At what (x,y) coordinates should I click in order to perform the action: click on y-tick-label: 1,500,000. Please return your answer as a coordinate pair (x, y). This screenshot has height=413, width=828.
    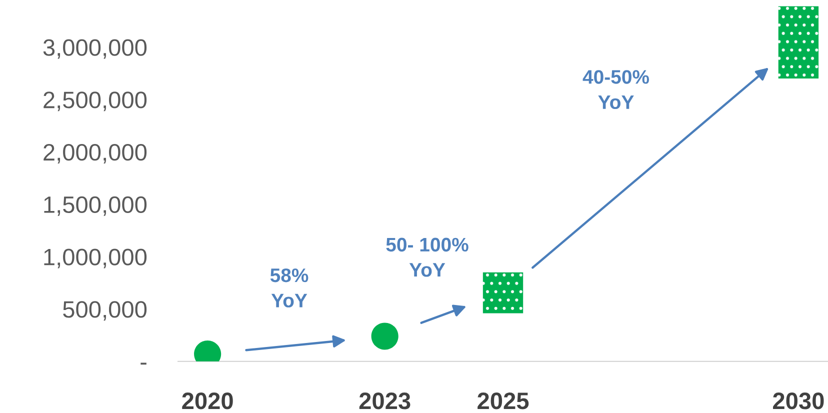
    Looking at the image, I should click on (95, 206).